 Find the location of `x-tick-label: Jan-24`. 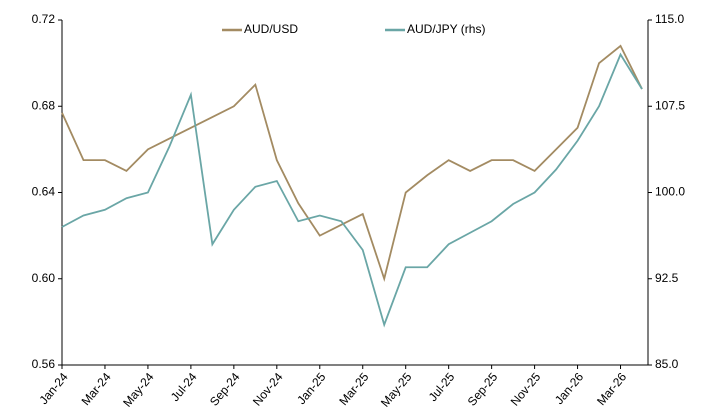

x-tick-label: Jan-24 is located at coordinates (53, 388).